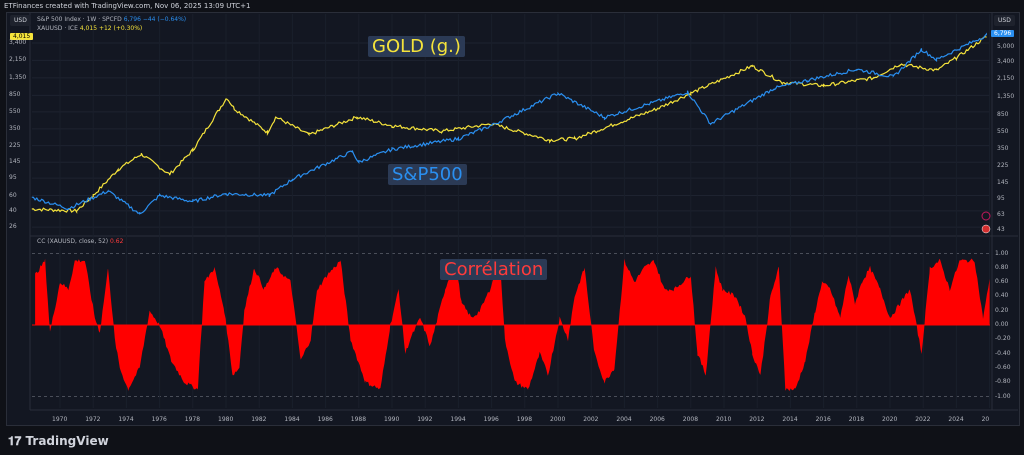 This screenshot has height=455, width=1024. I want to click on legend-gold-change: +12 (+0.30%), so click(120, 28).